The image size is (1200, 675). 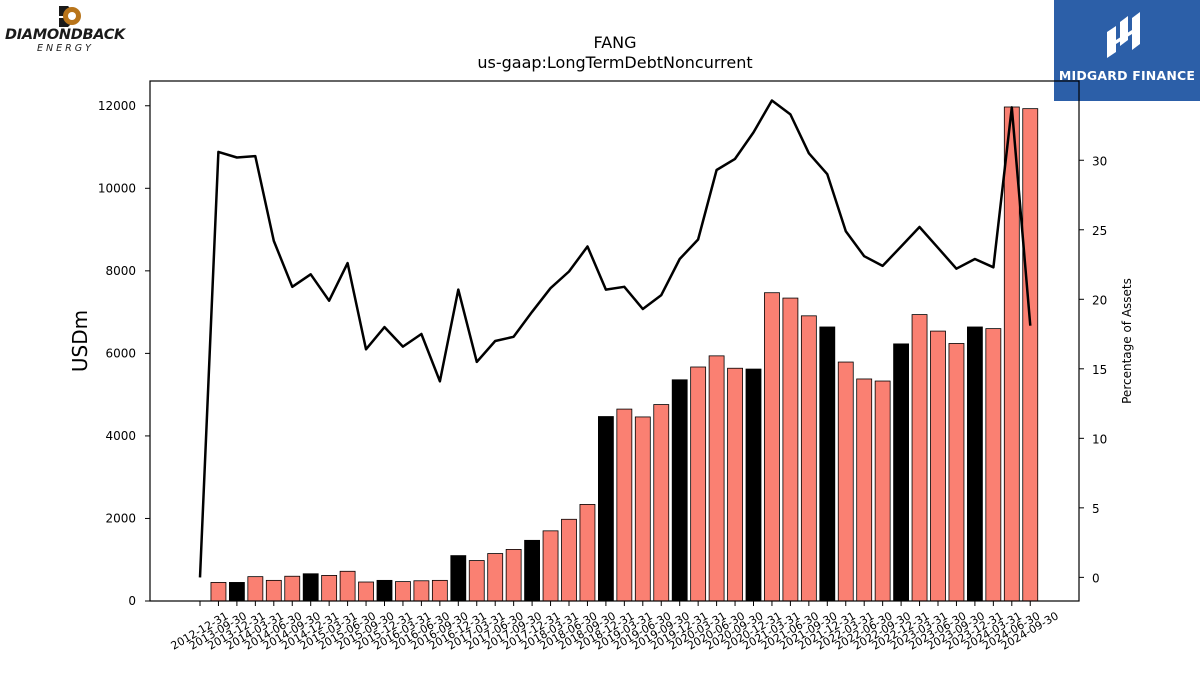 I want to click on diamondback-logo-sub: ENERGY, so click(x=65, y=48).